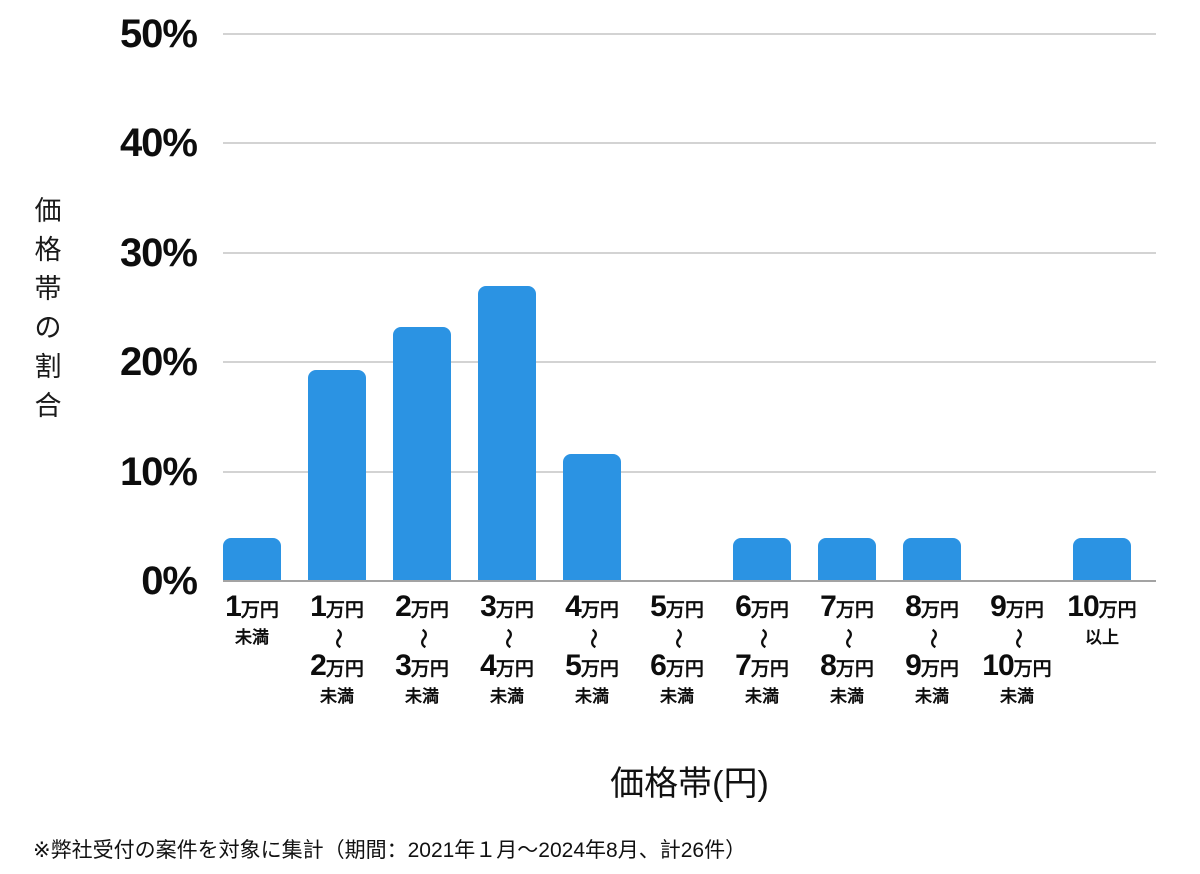 This screenshot has width=1200, height=874. Describe the element at coordinates (48, 367) in the screenshot. I see `y-axis-title-char: 割` at that location.